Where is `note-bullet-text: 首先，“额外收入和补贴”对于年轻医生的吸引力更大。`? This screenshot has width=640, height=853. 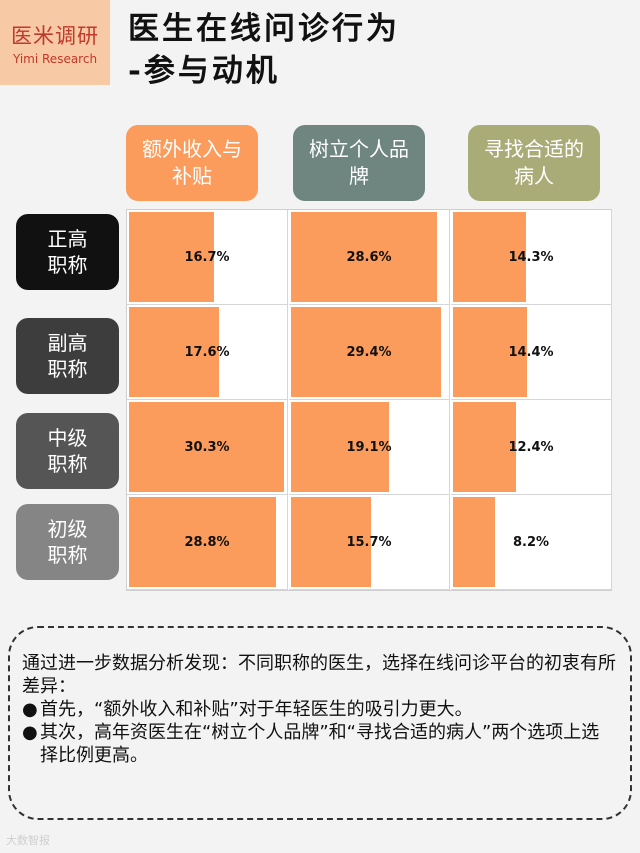 note-bullet-text: 首先，“额外收入和补贴”对于年轻医生的吸引力更大。 is located at coordinates (256, 709).